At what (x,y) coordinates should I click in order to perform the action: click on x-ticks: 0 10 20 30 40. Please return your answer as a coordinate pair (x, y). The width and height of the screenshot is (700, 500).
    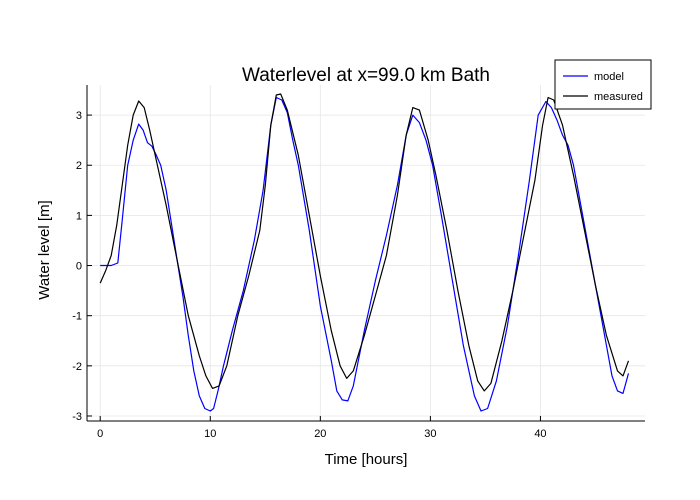
    Looking at the image, I should click on (322, 428).